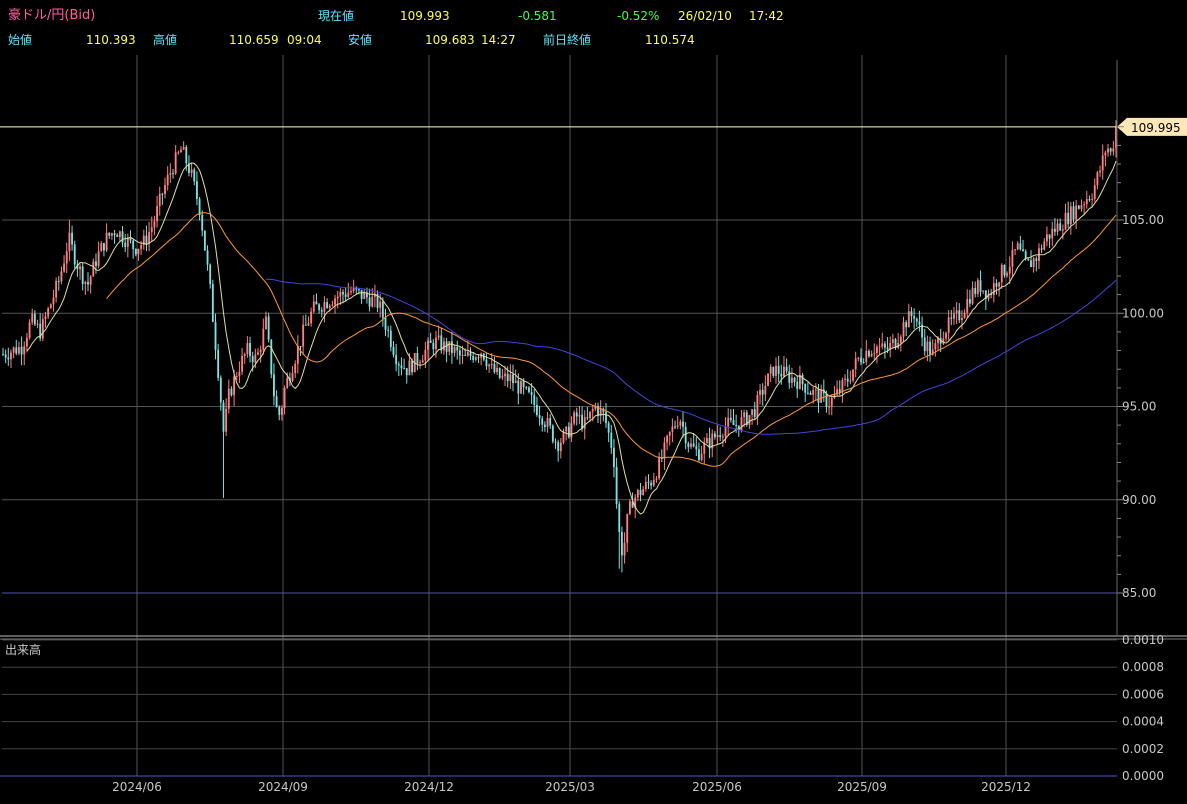 The image size is (1187, 804). I want to click on volume-tick-label: 0.0010, so click(1143, 640).